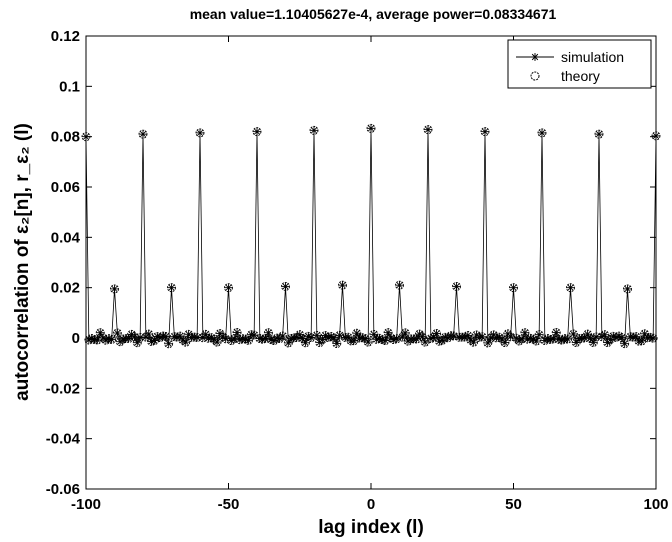 The image size is (672, 542). Describe the element at coordinates (580, 76) in the screenshot. I see `legend-theory-label: theory` at that location.